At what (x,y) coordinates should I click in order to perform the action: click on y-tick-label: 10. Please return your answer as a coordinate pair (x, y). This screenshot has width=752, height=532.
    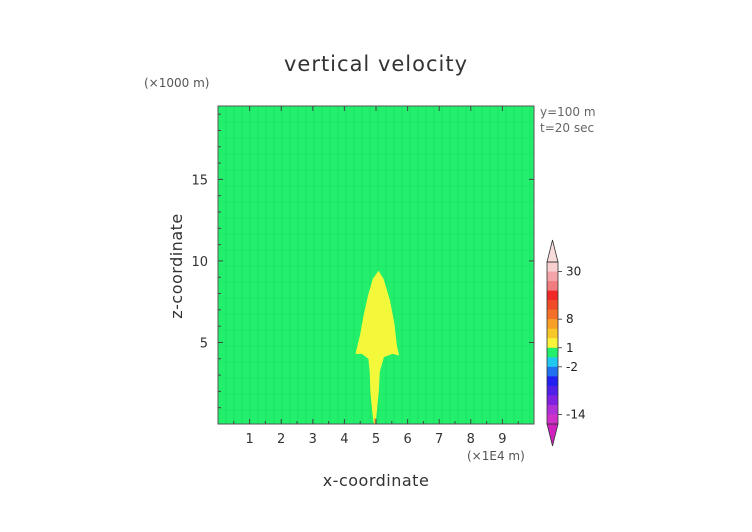
    Looking at the image, I should click on (199, 262).